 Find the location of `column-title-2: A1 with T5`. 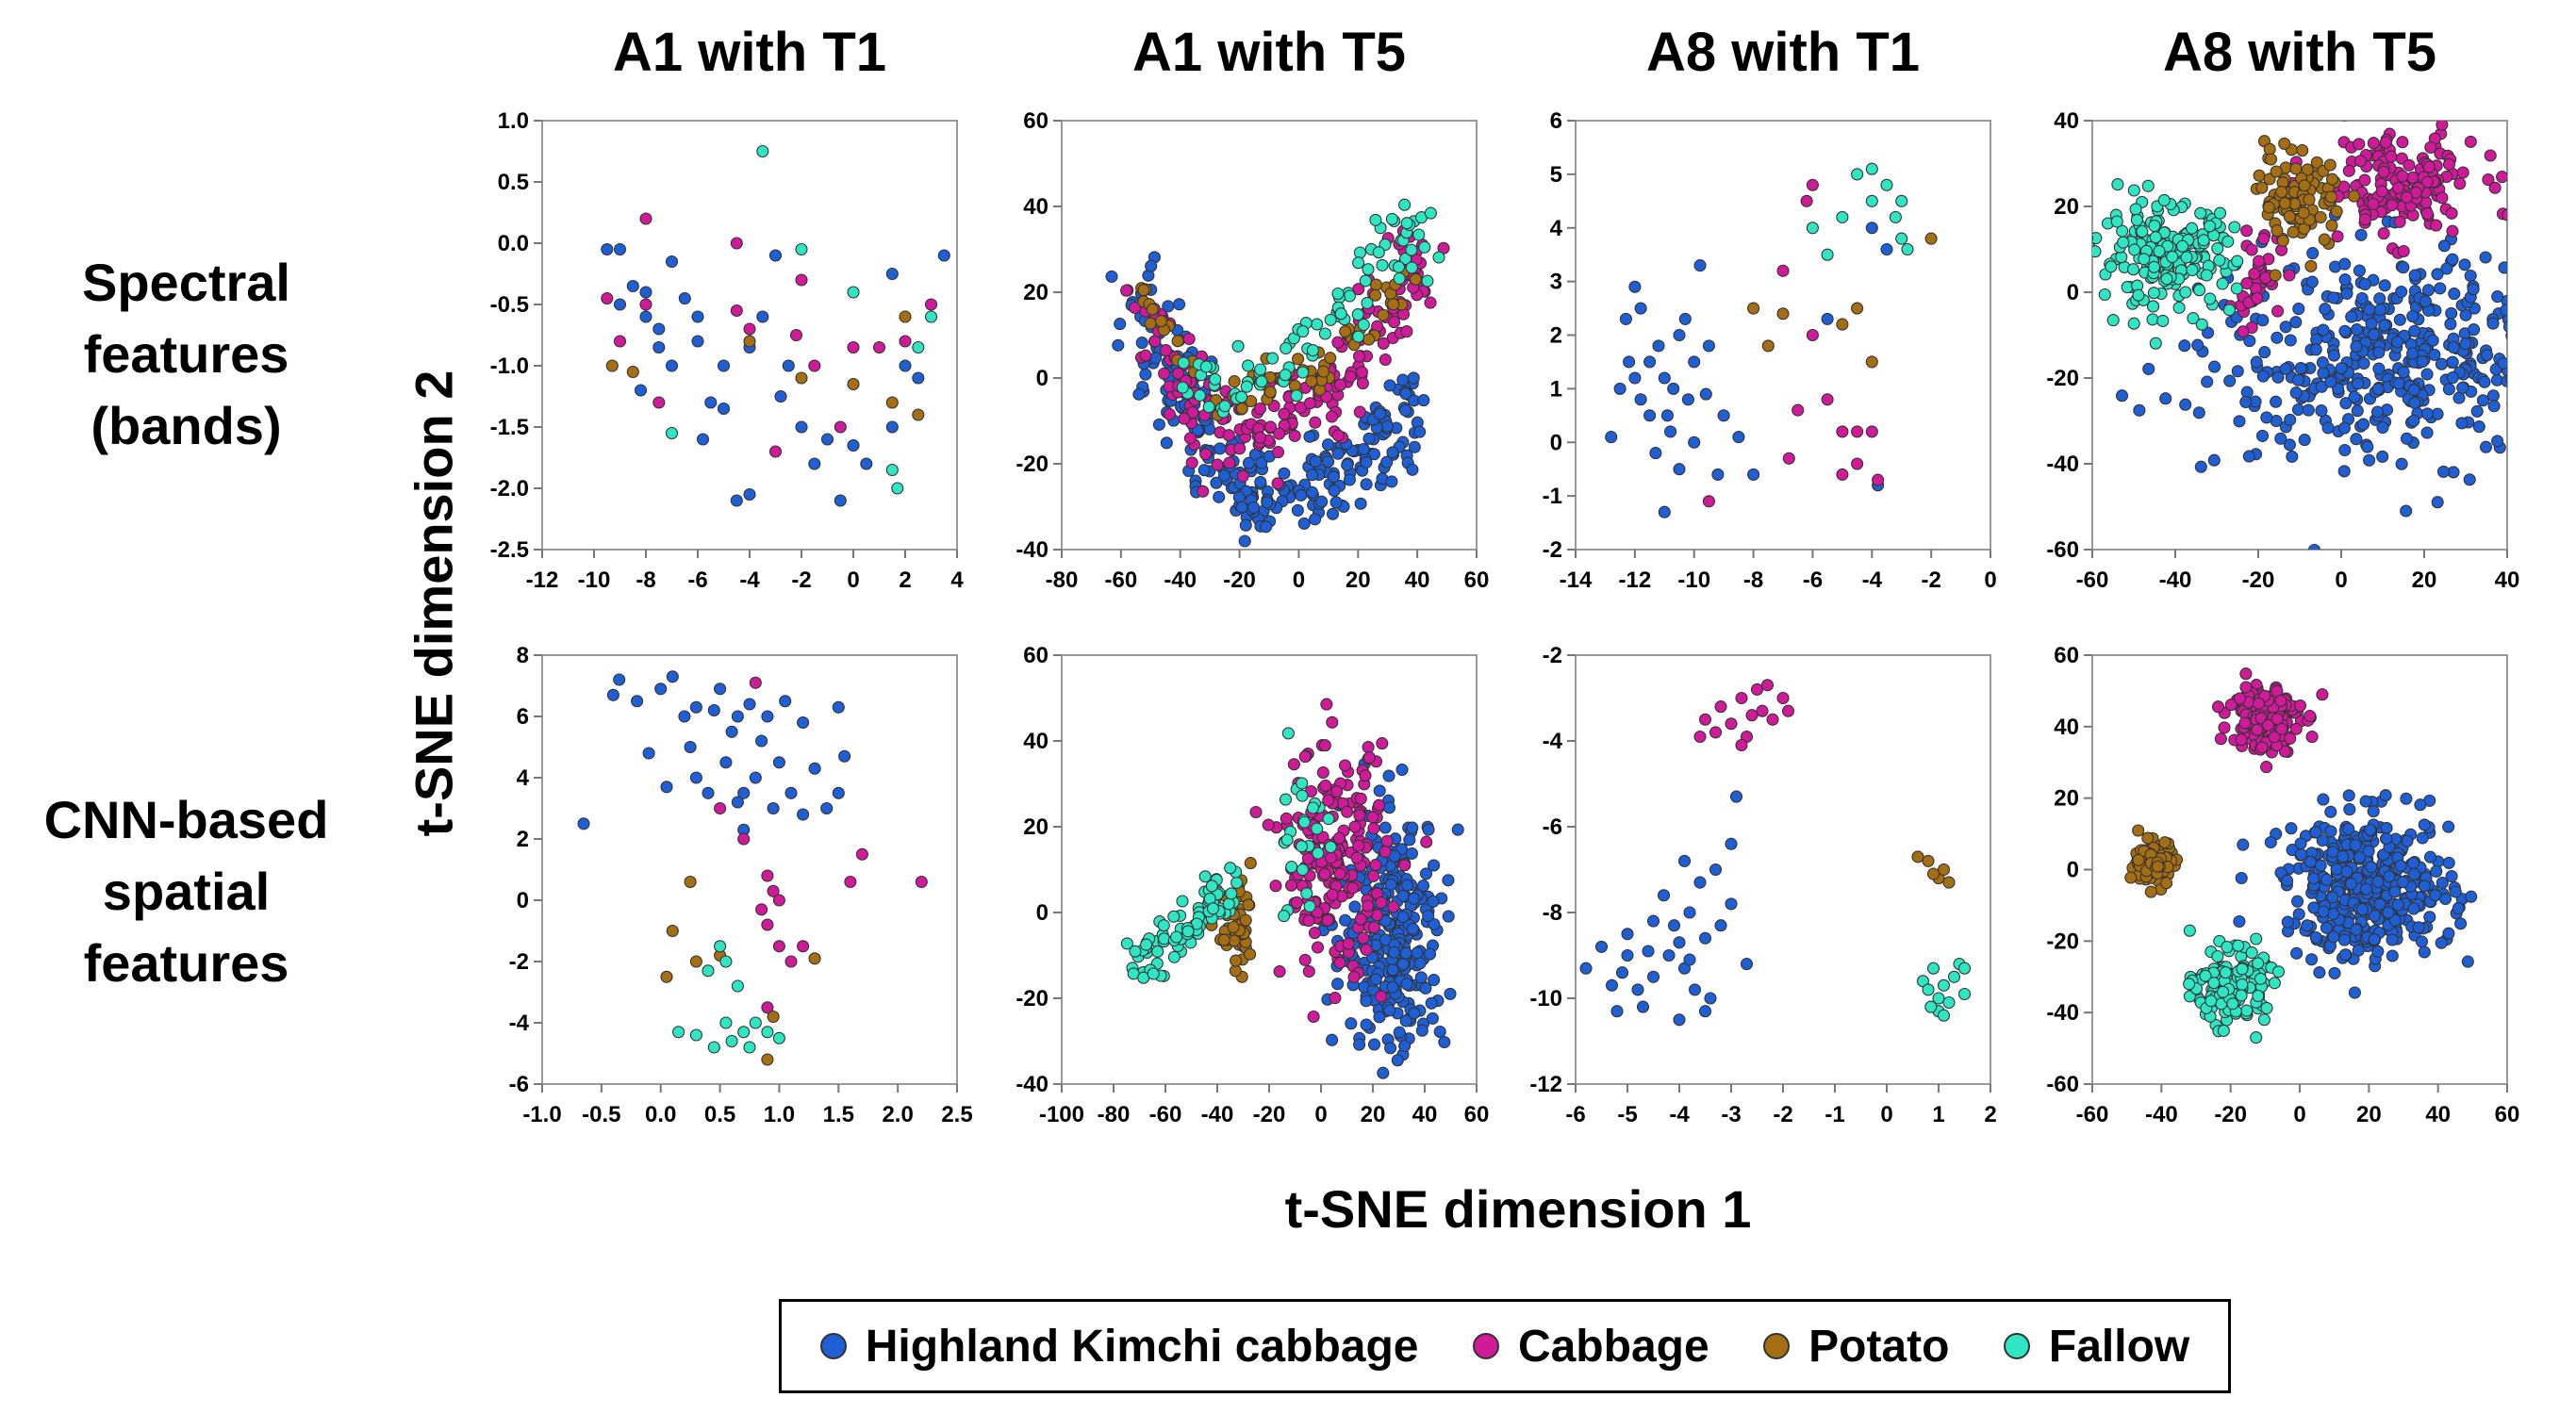

column-title-2: A1 with T5 is located at coordinates (1269, 52).